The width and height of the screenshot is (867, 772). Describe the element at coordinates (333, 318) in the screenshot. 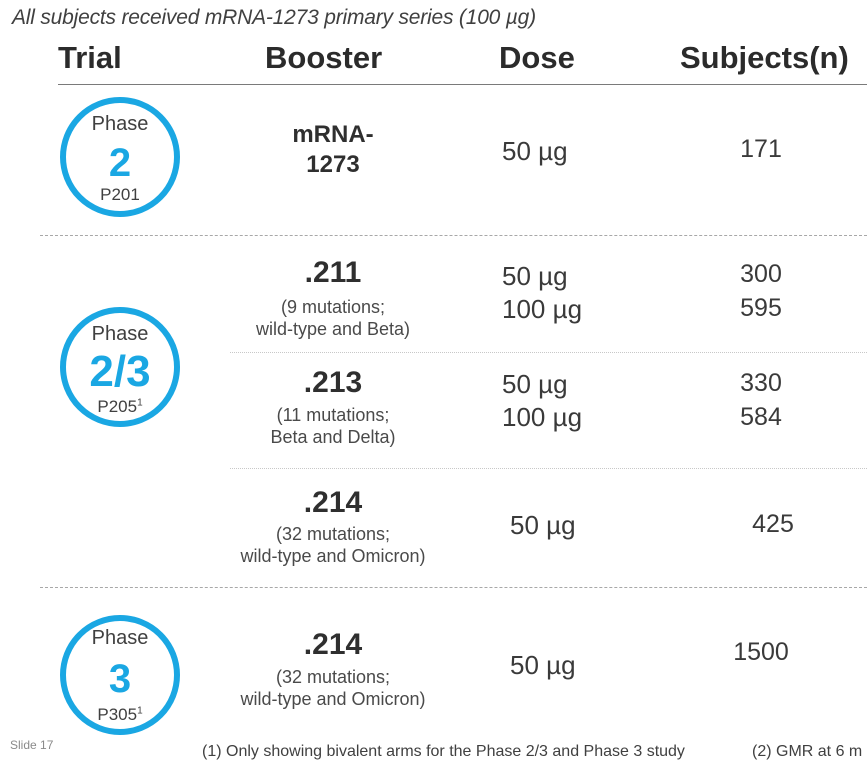

I see `booster-description: (9 mutations; wild-type and Beta)` at that location.